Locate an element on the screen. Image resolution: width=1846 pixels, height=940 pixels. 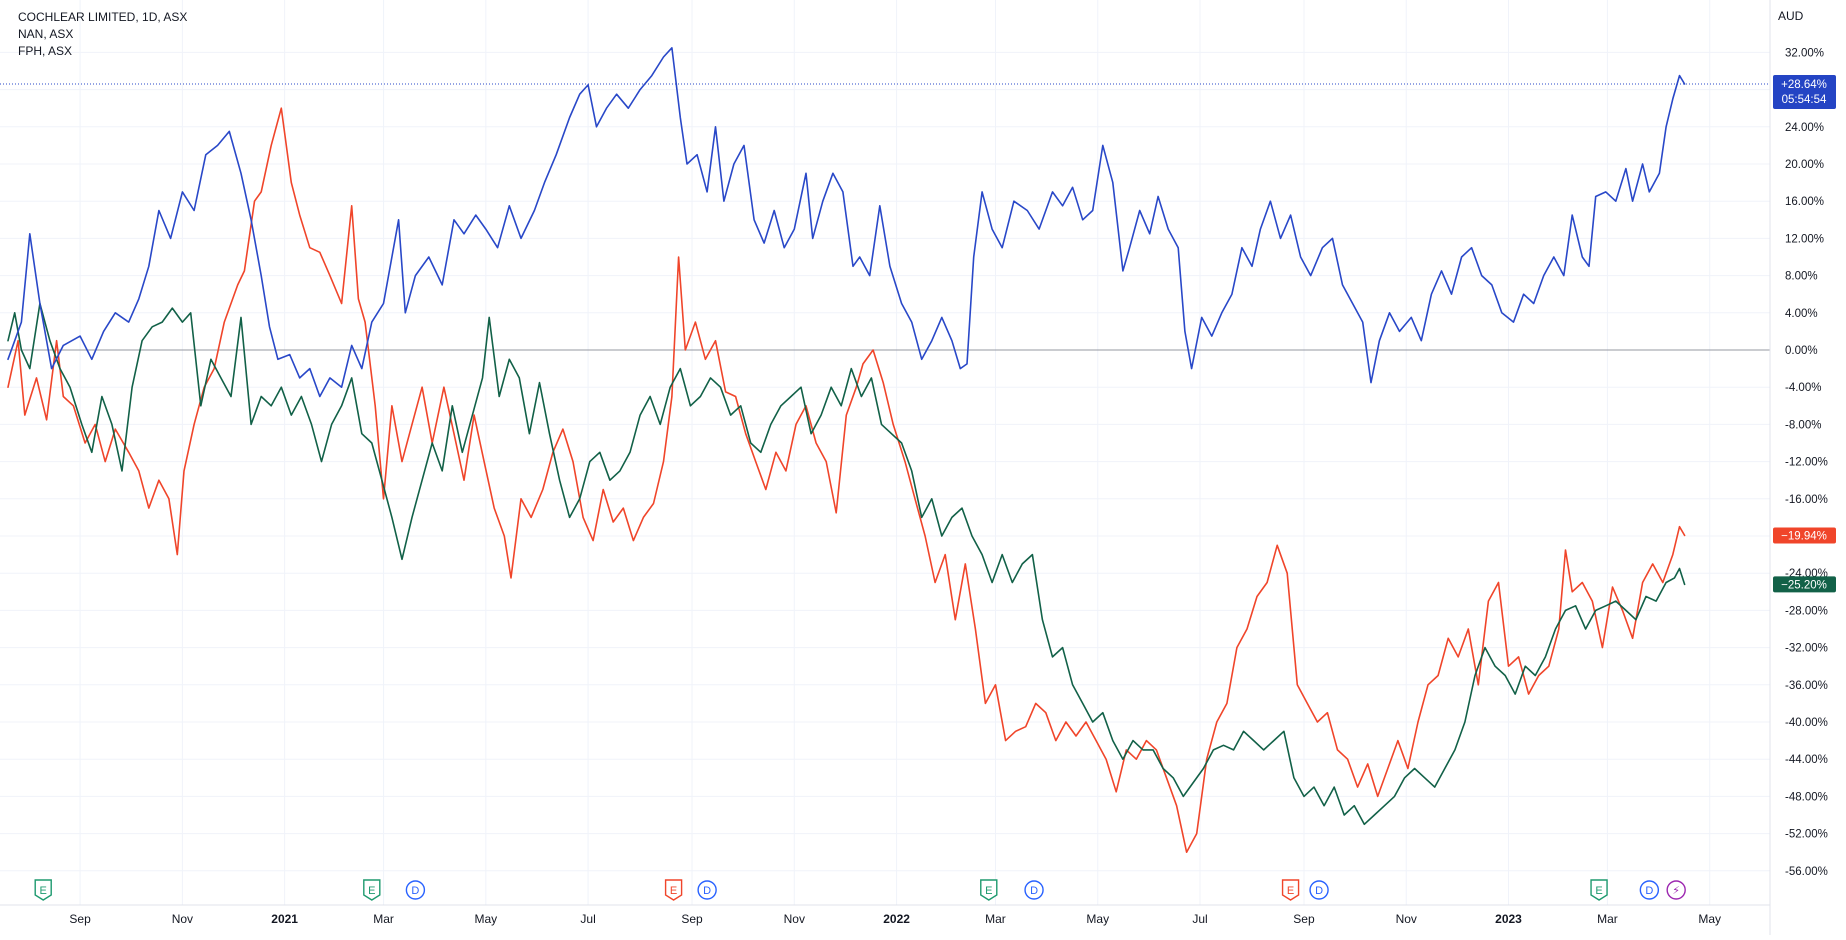
dividend-event-letter: D is located at coordinates (1649, 891).